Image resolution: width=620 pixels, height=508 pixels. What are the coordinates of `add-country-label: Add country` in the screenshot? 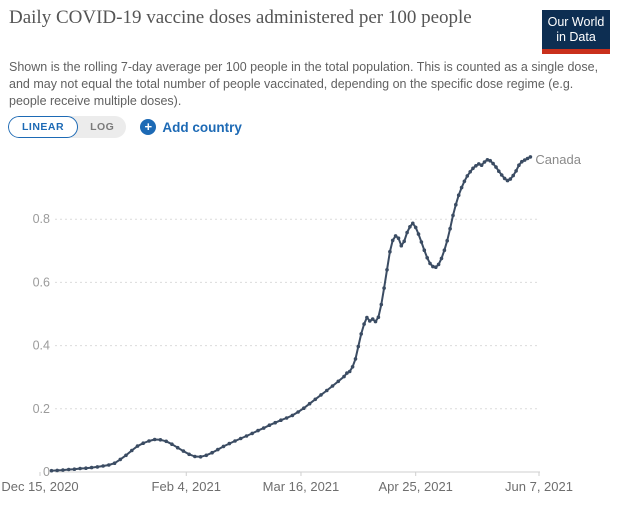 It's located at (202, 127).